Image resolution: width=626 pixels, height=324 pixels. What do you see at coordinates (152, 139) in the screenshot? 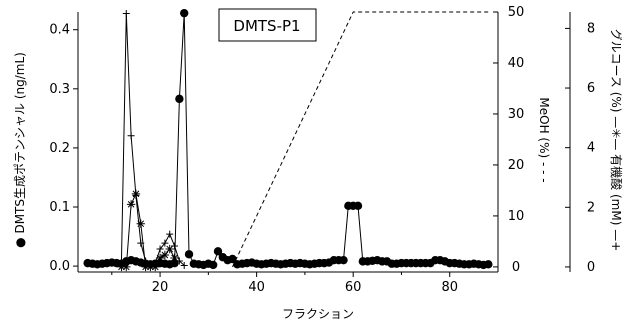
I see `organic_acid-line` at bounding box center [152, 139].